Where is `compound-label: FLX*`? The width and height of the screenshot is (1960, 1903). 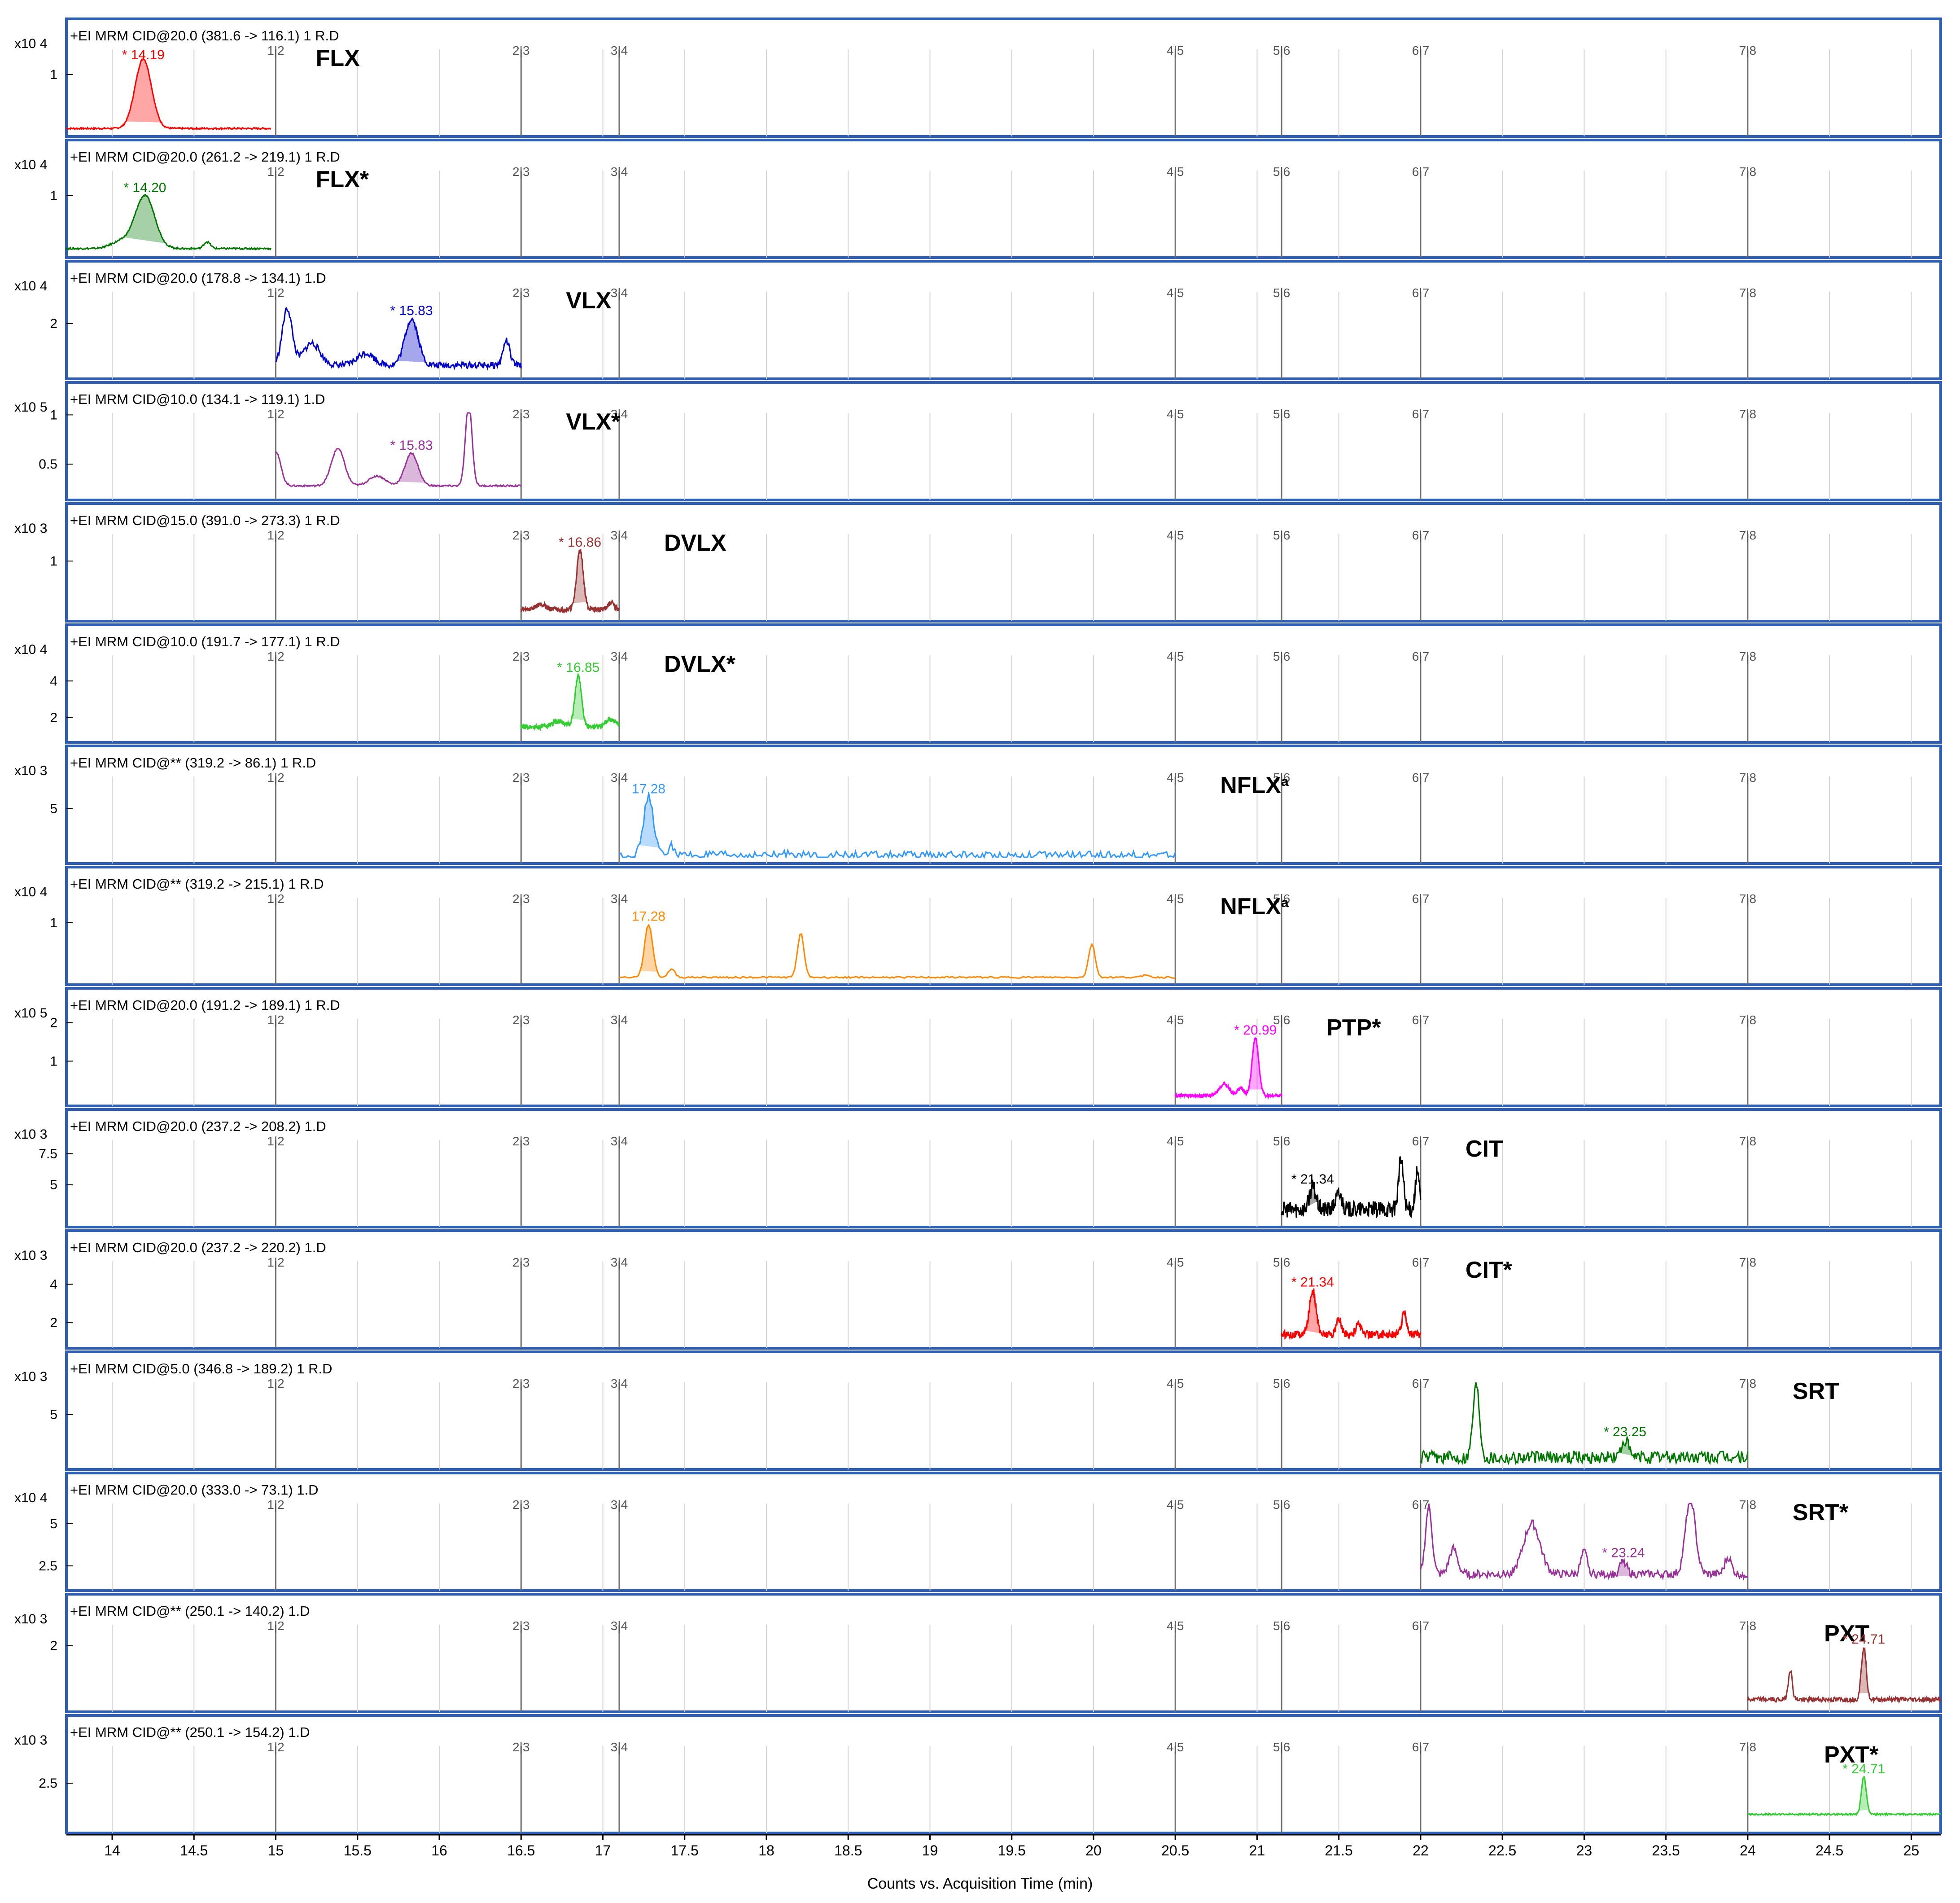 compound-label: FLX* is located at coordinates (343, 180).